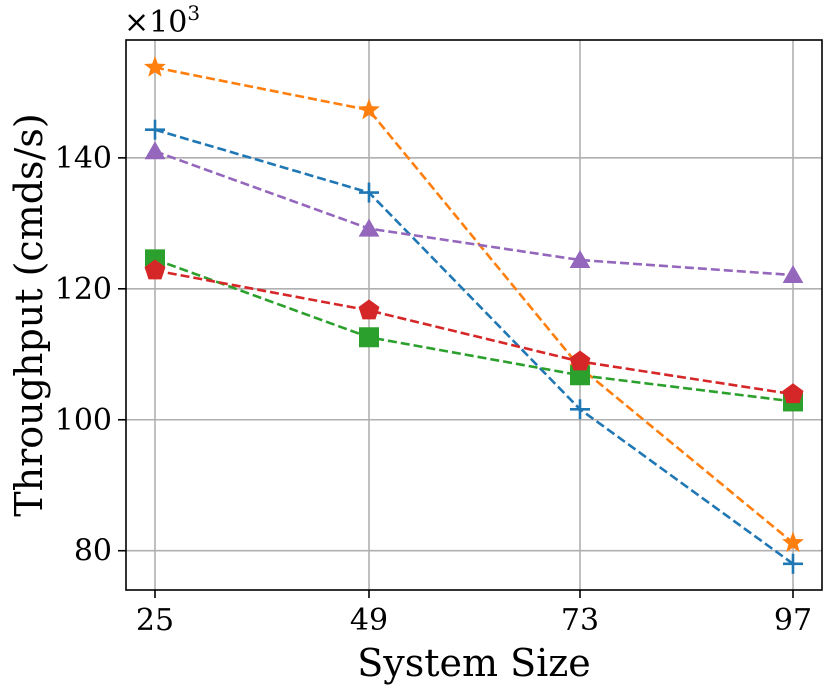 This screenshot has height=692, width=830. What do you see at coordinates (193, 13) in the screenshot?
I see `y-multiplier-exponent: 3` at bounding box center [193, 13].